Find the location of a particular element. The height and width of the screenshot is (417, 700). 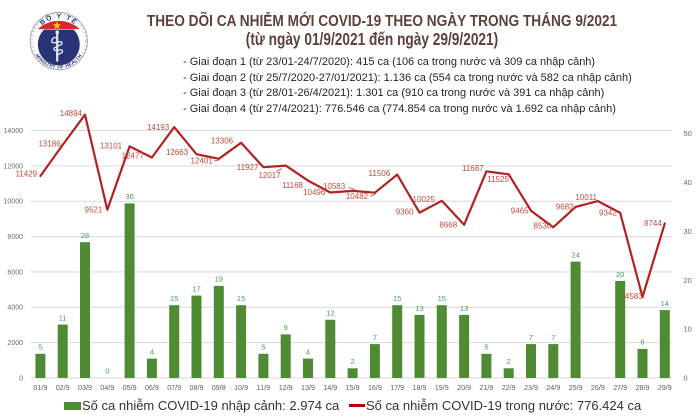

svg-text: 13306 is located at coordinates (222, 141).